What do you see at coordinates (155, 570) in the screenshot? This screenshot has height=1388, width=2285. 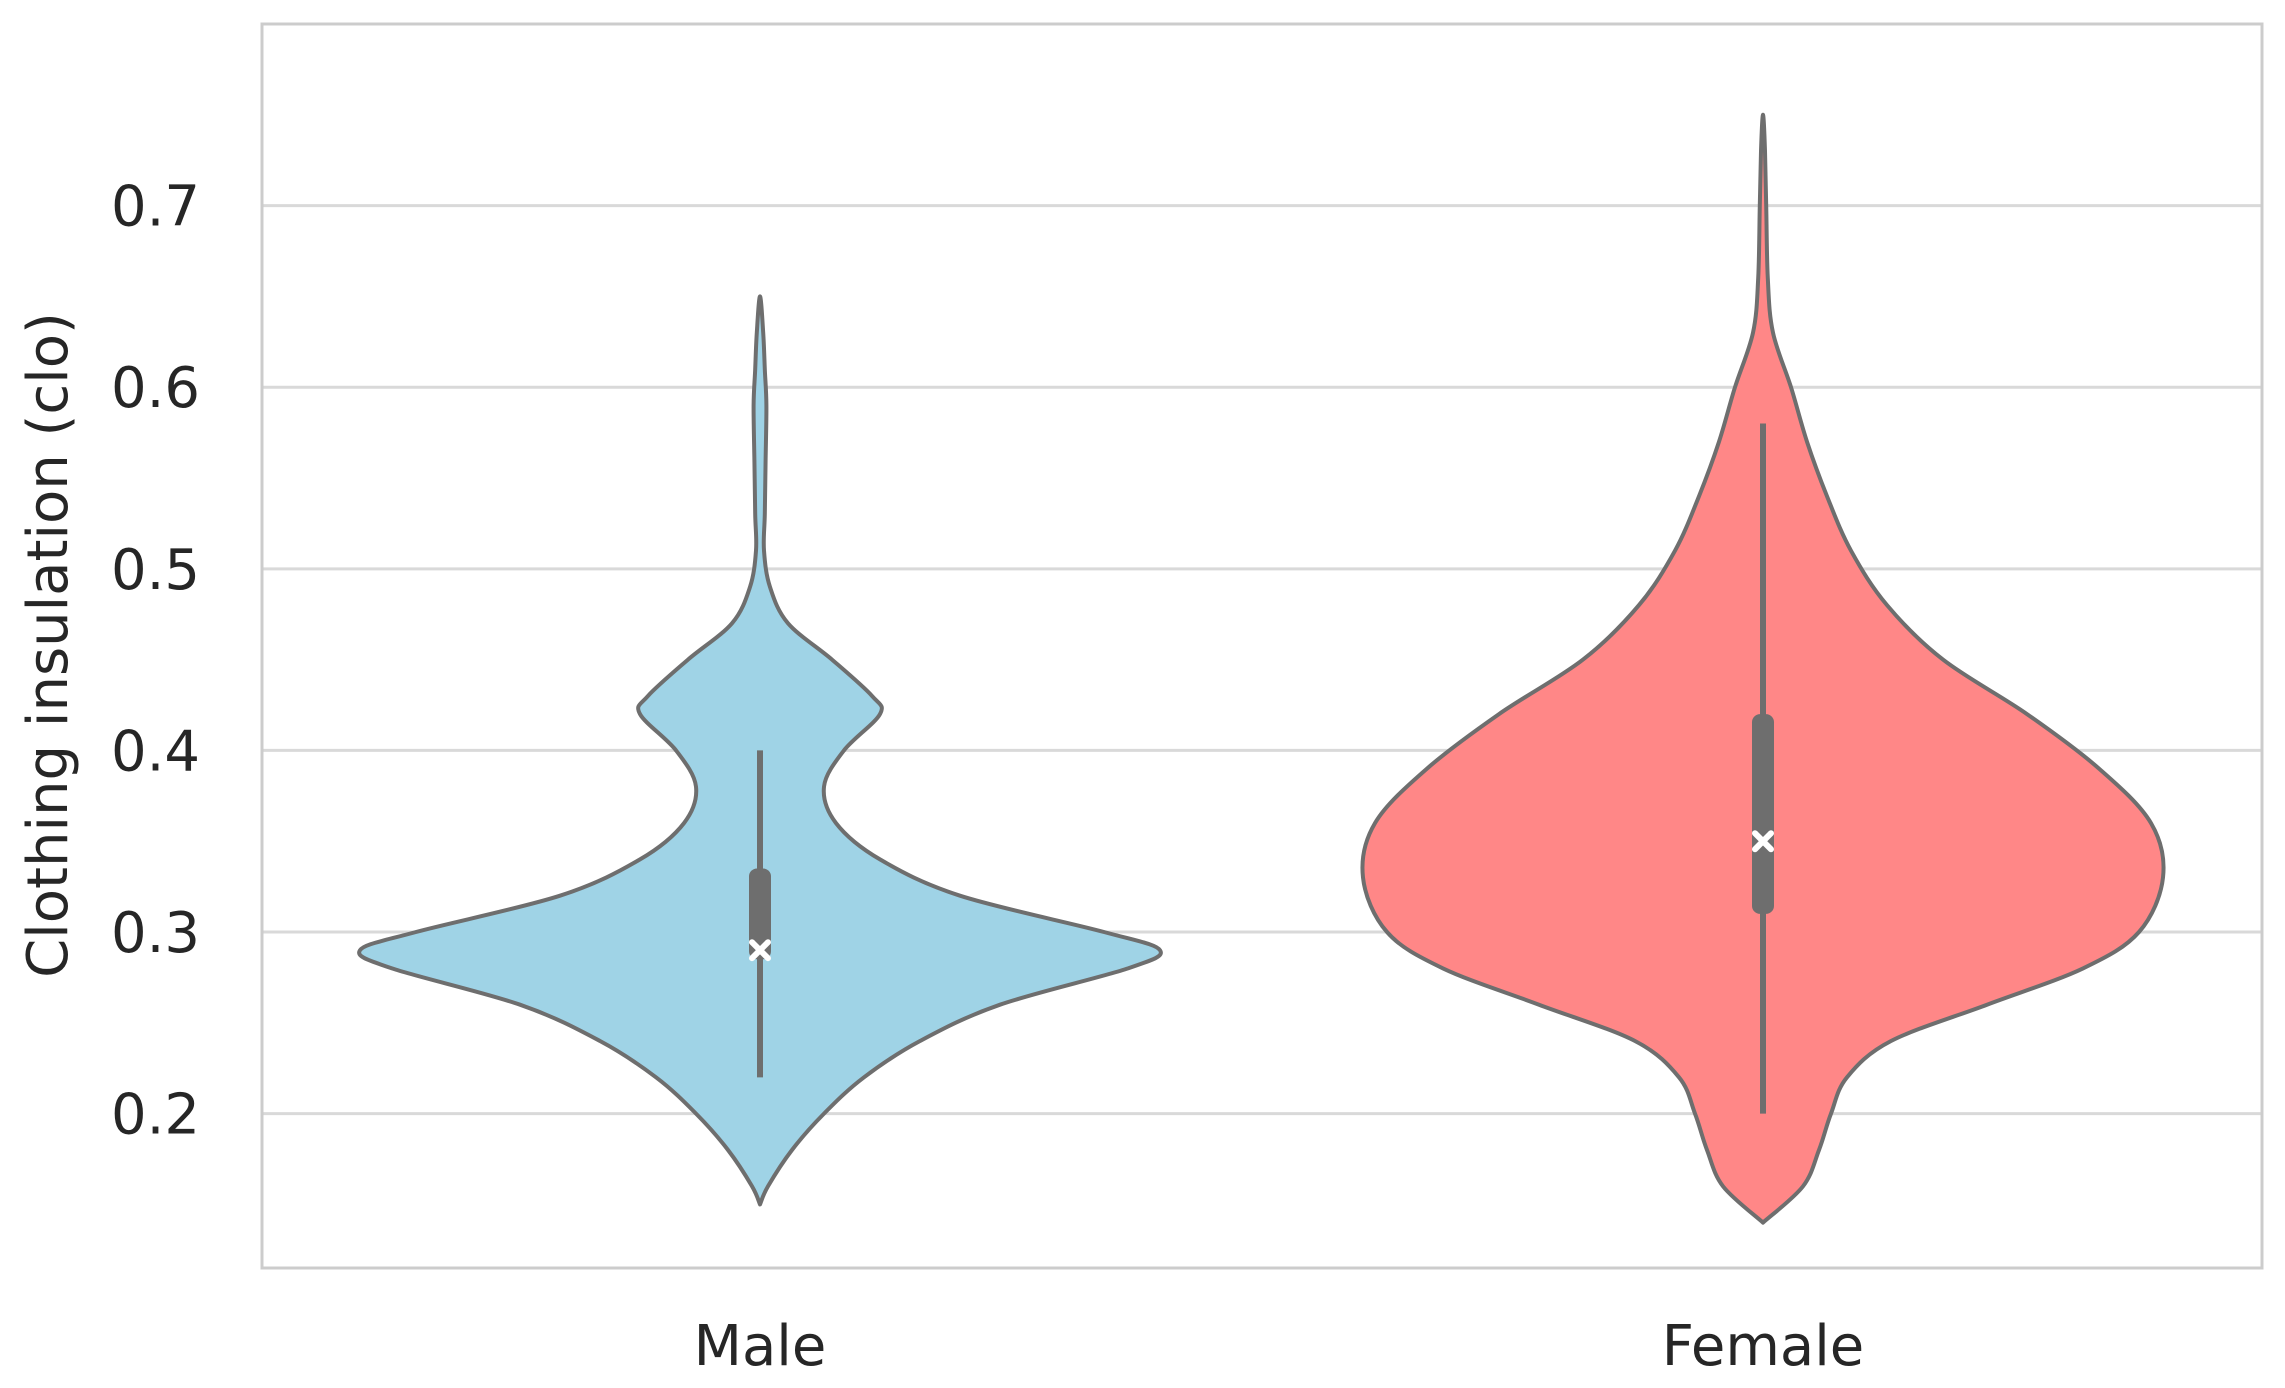 I see `y-tick-label: 0.5` at bounding box center [155, 570].